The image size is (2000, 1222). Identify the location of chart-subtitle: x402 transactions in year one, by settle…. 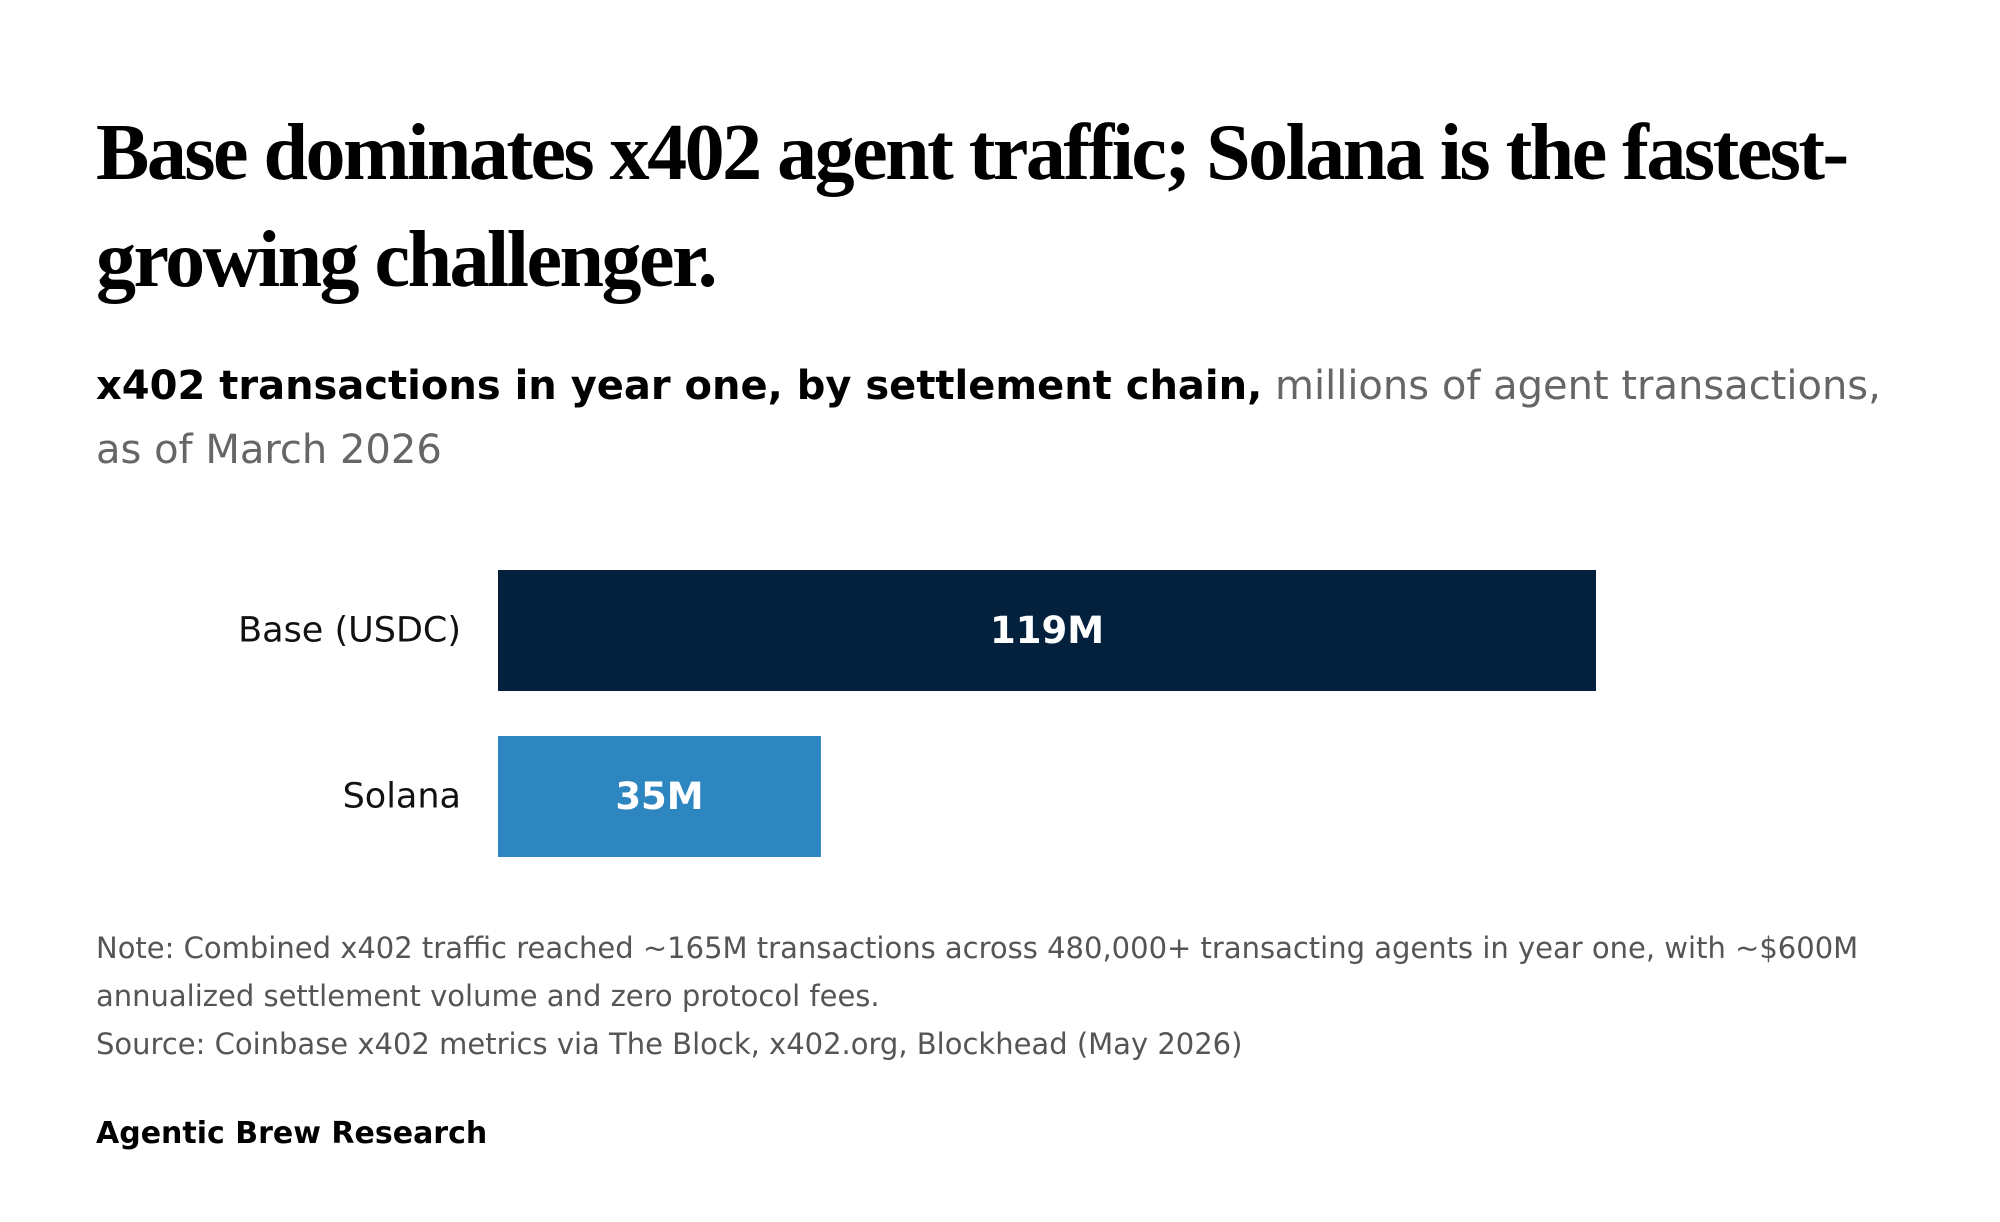
(1011, 418).